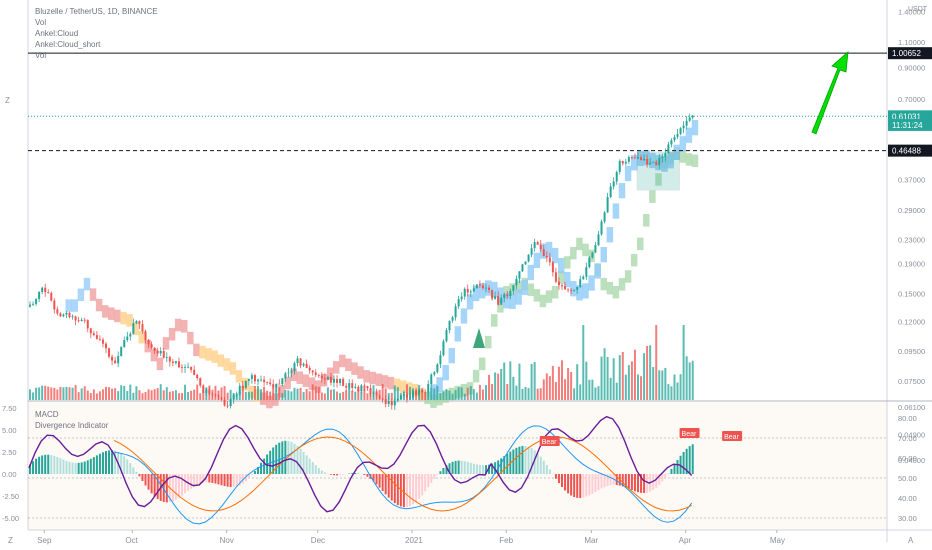  I want to click on corner-left-label: Z, so click(10, 540).